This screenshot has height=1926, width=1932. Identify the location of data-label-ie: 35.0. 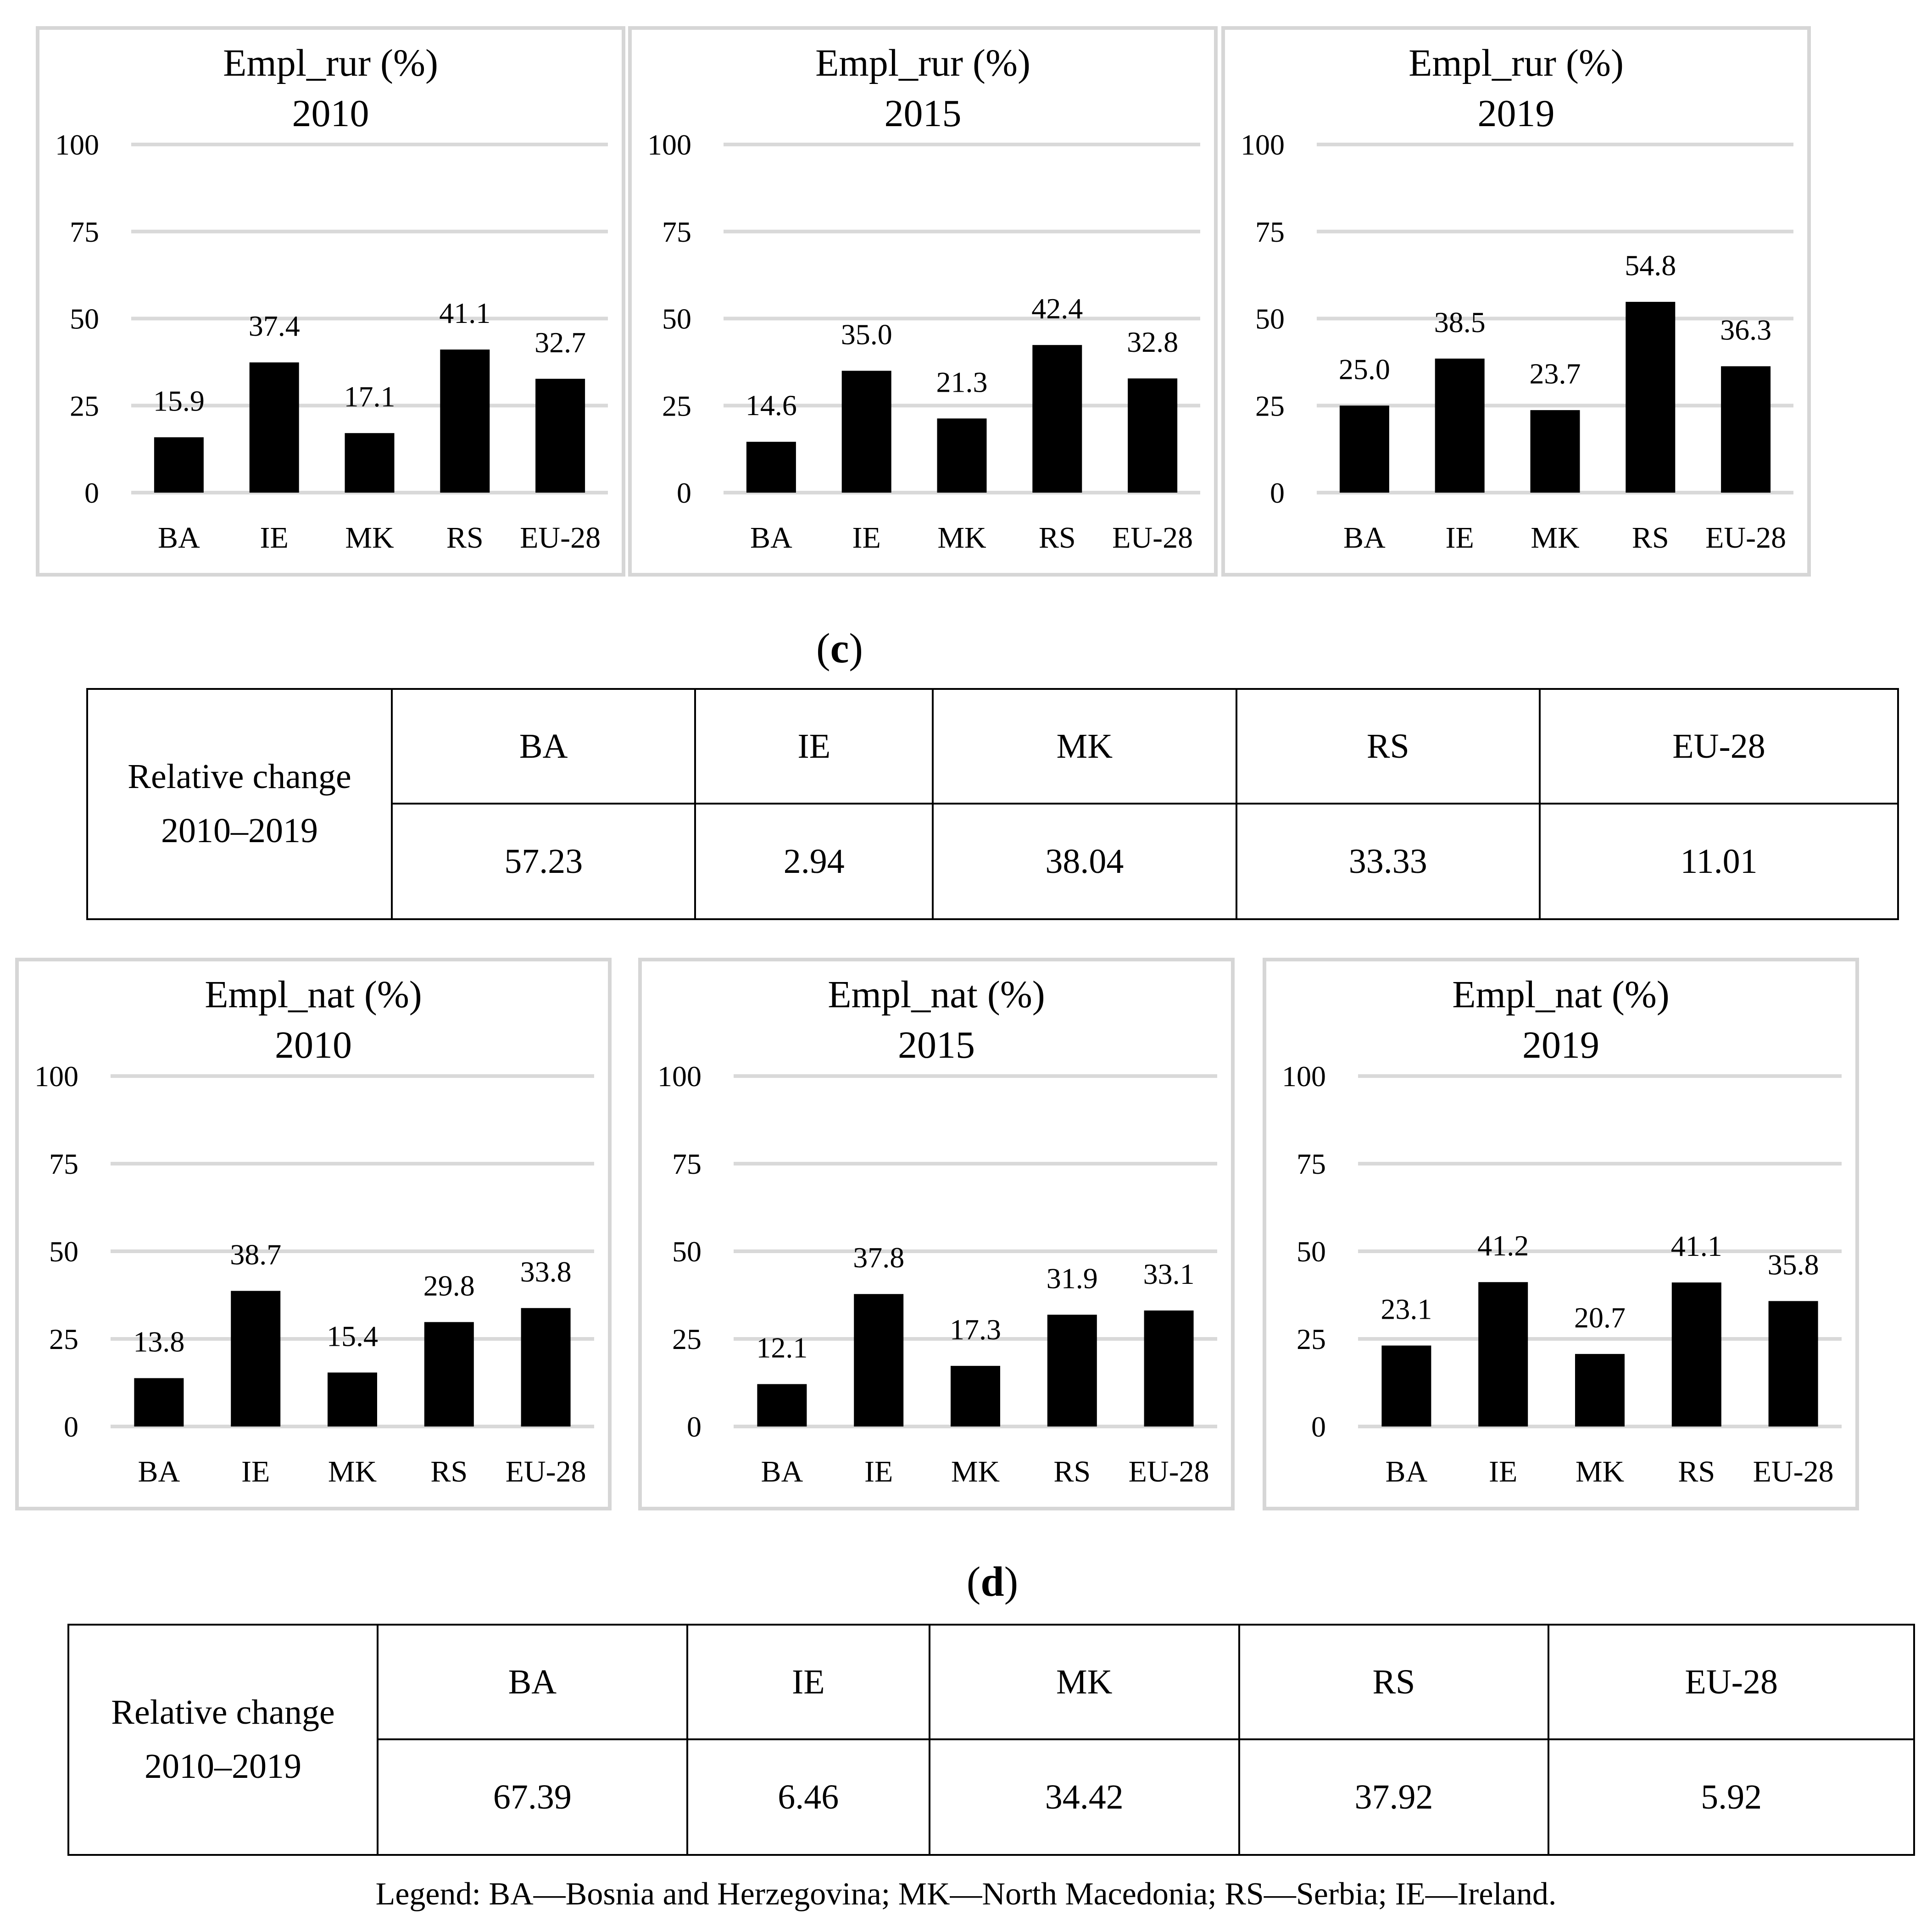
(866, 334).